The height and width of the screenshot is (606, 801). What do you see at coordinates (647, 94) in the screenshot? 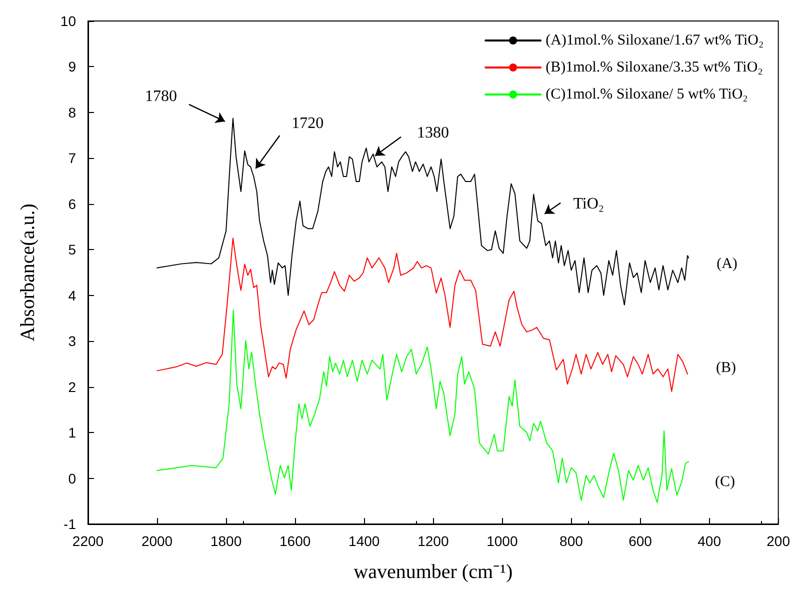
I see `legend-label: (C)1mol.% Siloxane/ 5 wt% TiO₂` at bounding box center [647, 94].